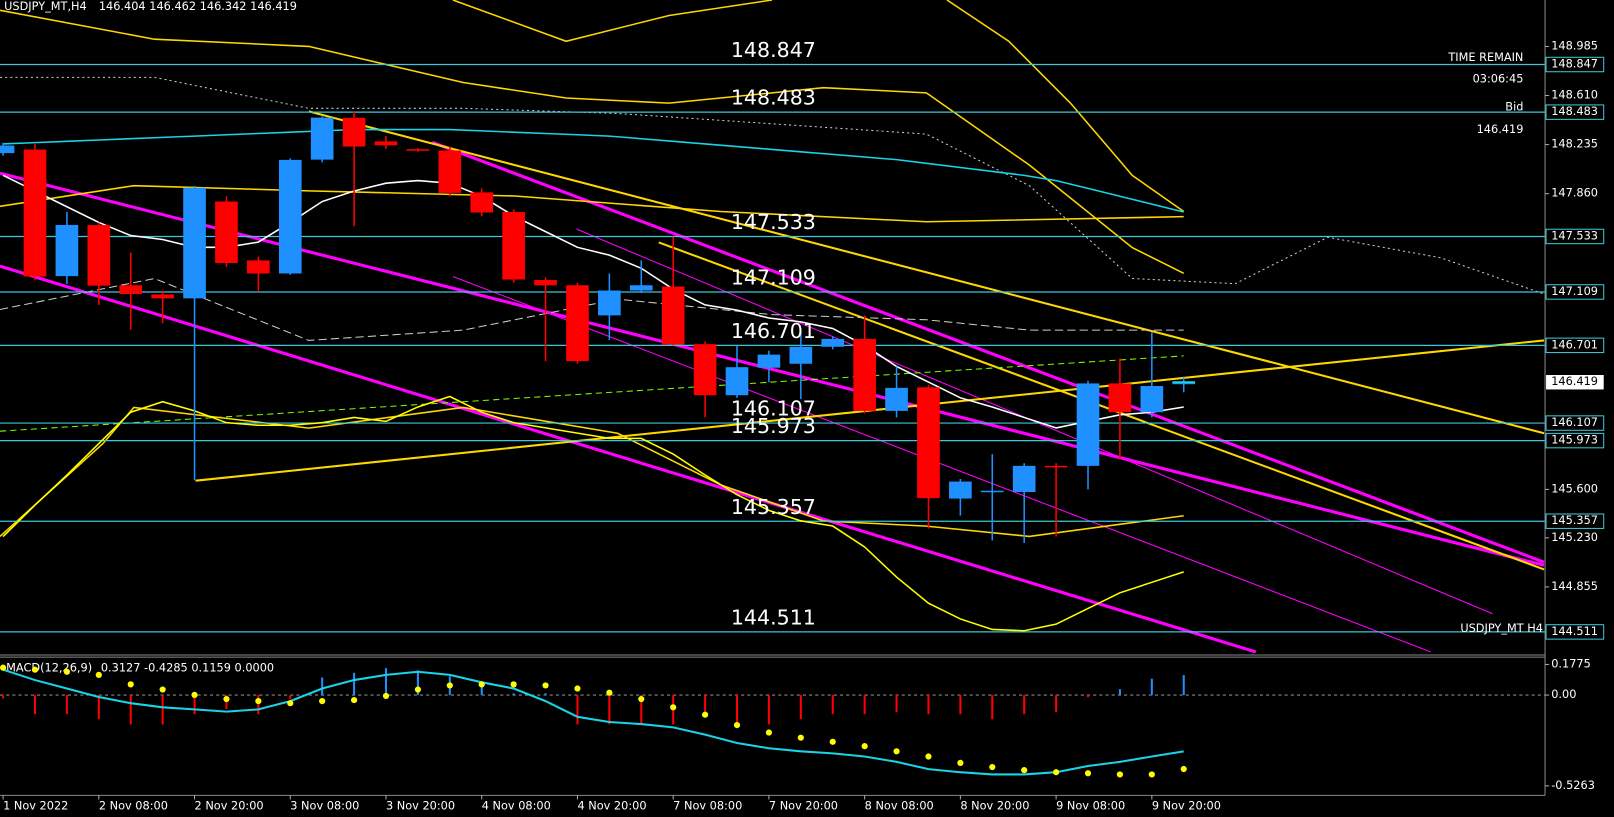 The image size is (1614, 817). I want to click on level-label: 145.973, so click(773, 426).